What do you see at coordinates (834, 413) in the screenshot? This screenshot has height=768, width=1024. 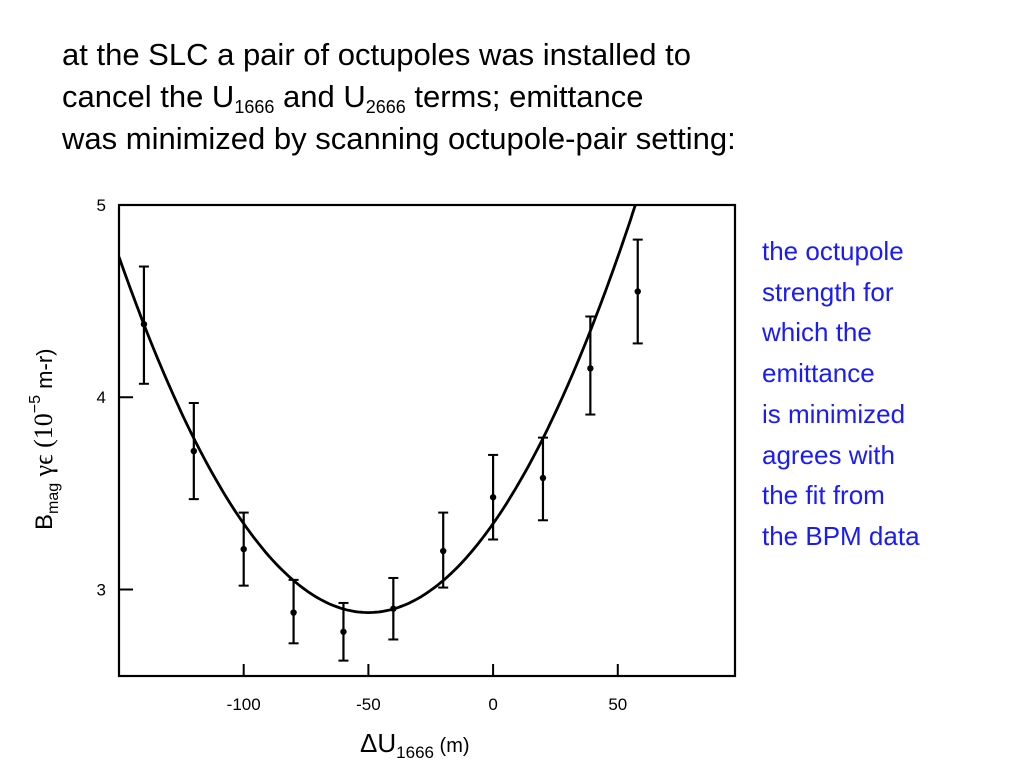 I see `side-note-line: is minimized` at bounding box center [834, 413].